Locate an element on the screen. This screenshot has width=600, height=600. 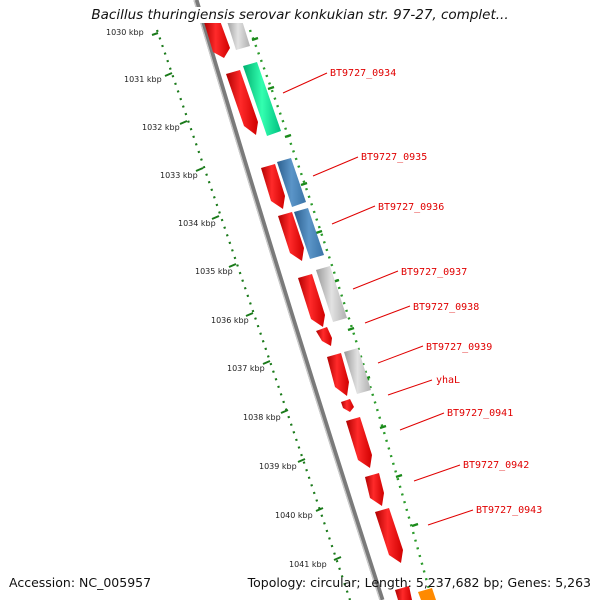
scale-tick-label: 1033 kbp is located at coordinates (179, 175).